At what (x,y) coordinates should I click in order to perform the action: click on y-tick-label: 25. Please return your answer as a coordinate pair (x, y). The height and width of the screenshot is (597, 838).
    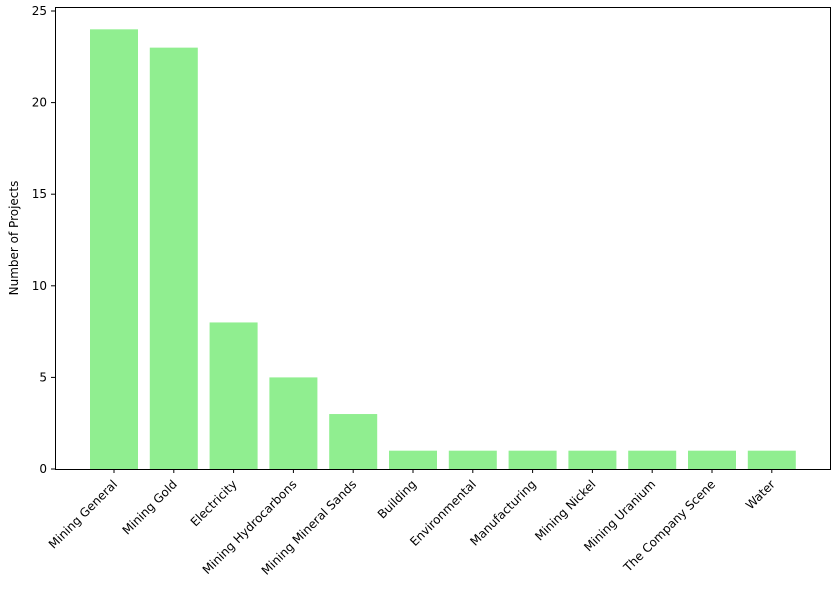
    Looking at the image, I should click on (39, 11).